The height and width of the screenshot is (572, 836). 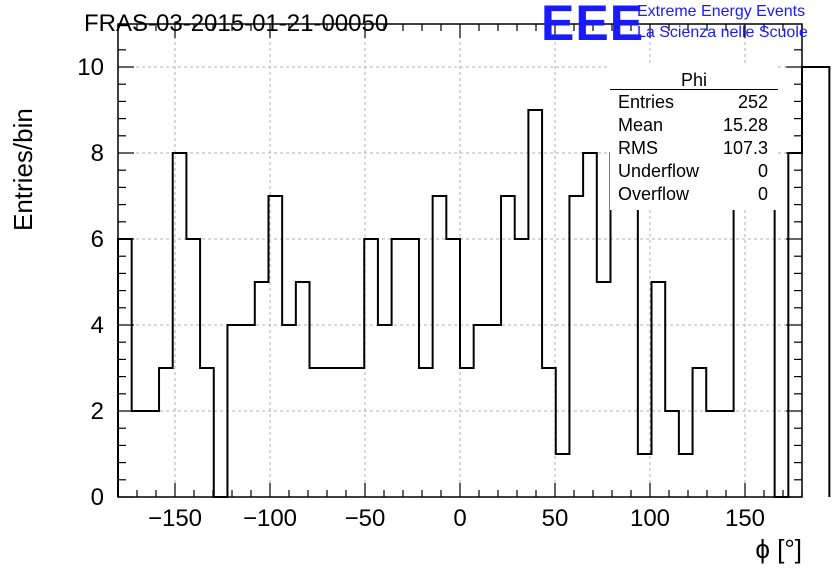 I want to click on x-tick-label: 150, so click(x=745, y=518).